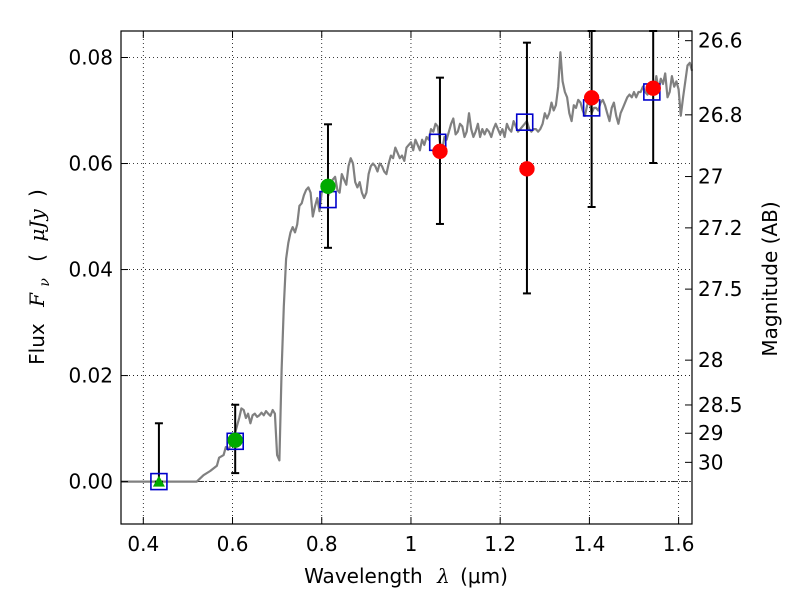  I want to click on y-axis-label-paren-close: ), so click(37, 193).